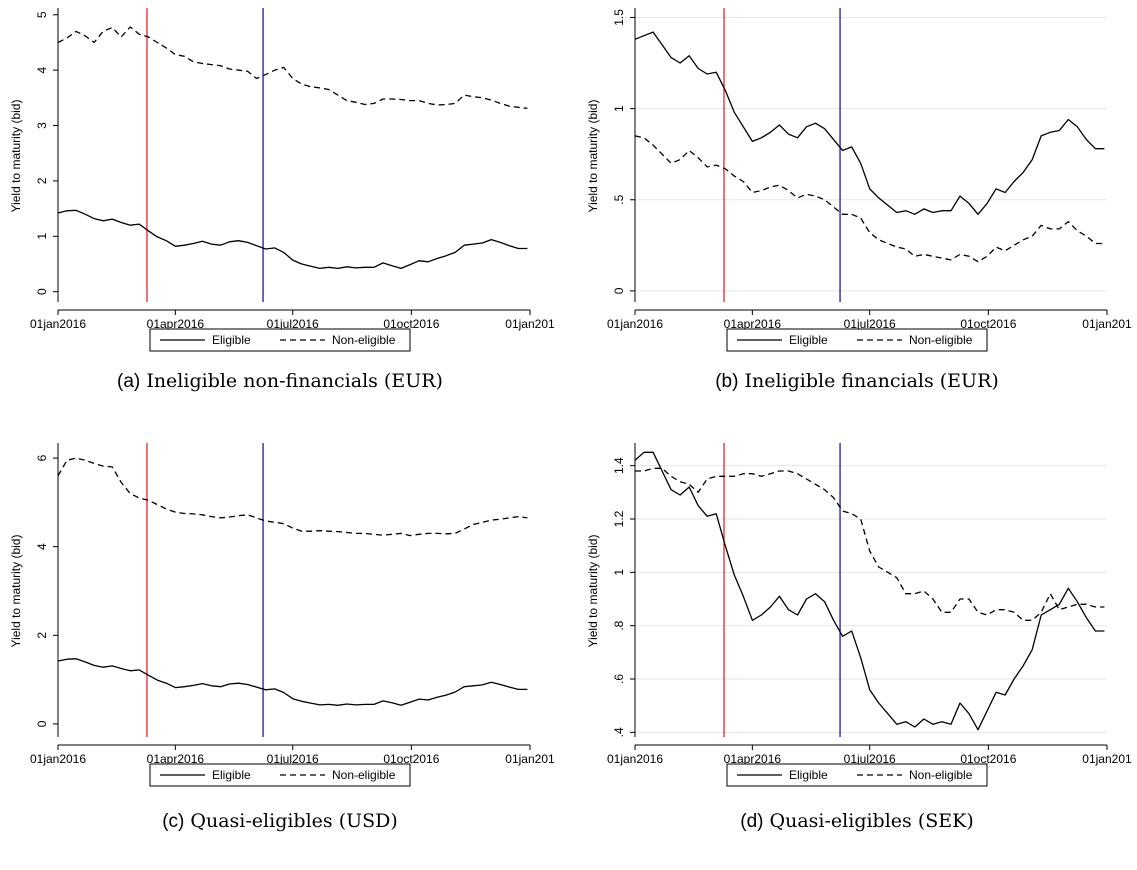 This screenshot has height=870, width=1137. What do you see at coordinates (42, 14) in the screenshot?
I see `y-tick-label: 5` at bounding box center [42, 14].